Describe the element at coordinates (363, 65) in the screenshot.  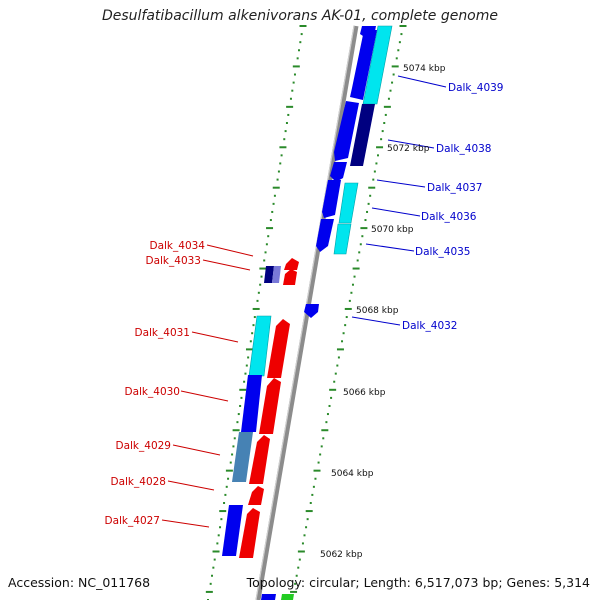
I see `gene-feature-dalk-4039c` at that location.